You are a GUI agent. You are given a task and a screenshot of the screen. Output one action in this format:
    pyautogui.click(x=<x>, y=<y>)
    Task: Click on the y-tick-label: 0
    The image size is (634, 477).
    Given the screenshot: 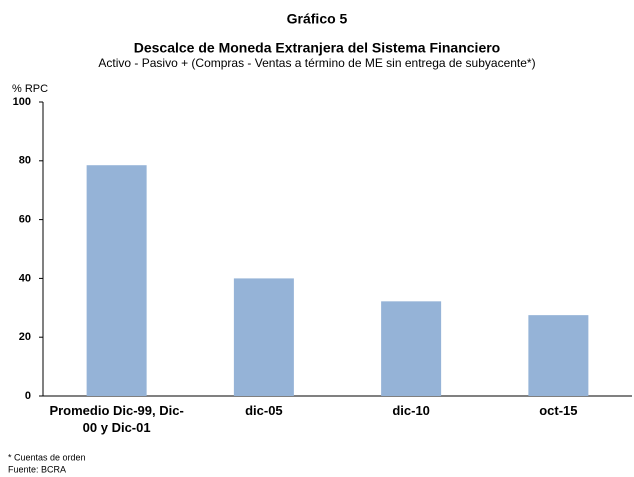 What is the action you would take?
    pyautogui.click(x=28, y=396)
    